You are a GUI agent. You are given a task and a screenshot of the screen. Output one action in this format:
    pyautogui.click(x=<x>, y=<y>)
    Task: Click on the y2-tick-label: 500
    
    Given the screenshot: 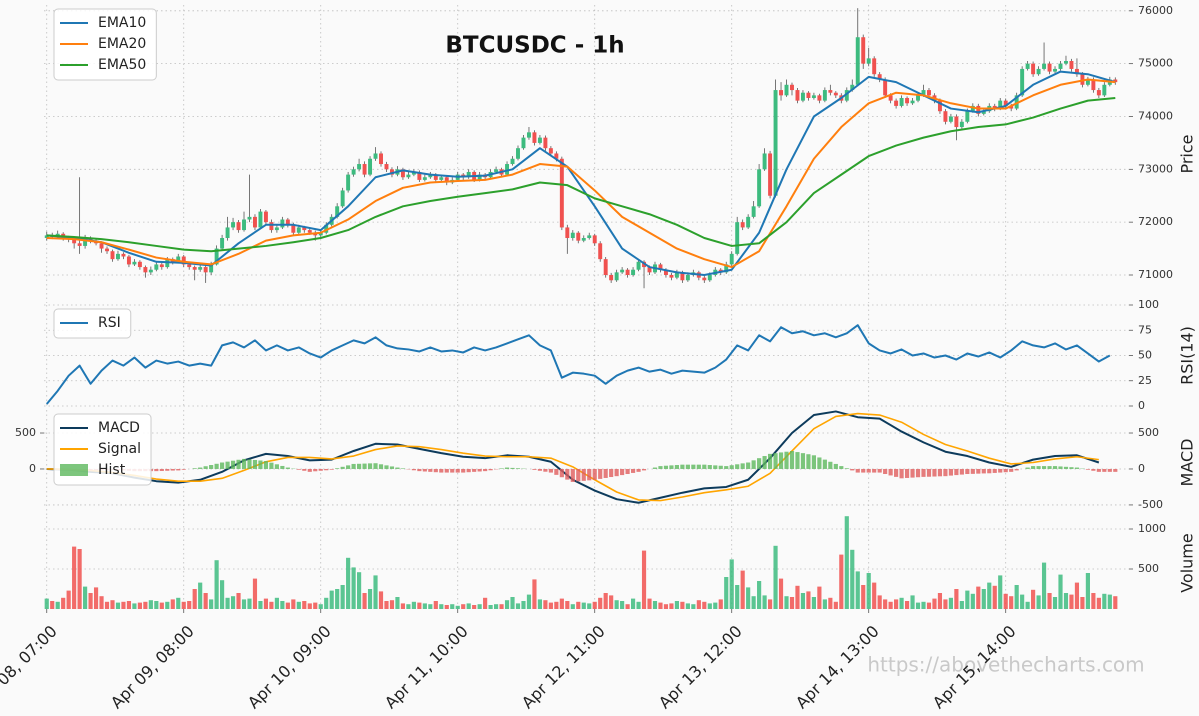 What is the action you would take?
    pyautogui.click(x=25, y=432)
    